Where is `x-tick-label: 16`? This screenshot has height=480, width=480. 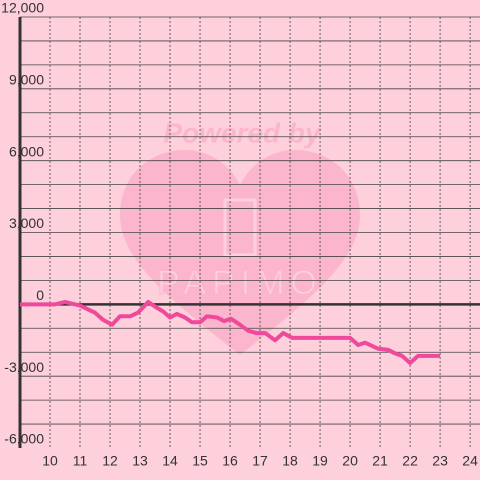
x-tick-label: 16 is located at coordinates (230, 461).